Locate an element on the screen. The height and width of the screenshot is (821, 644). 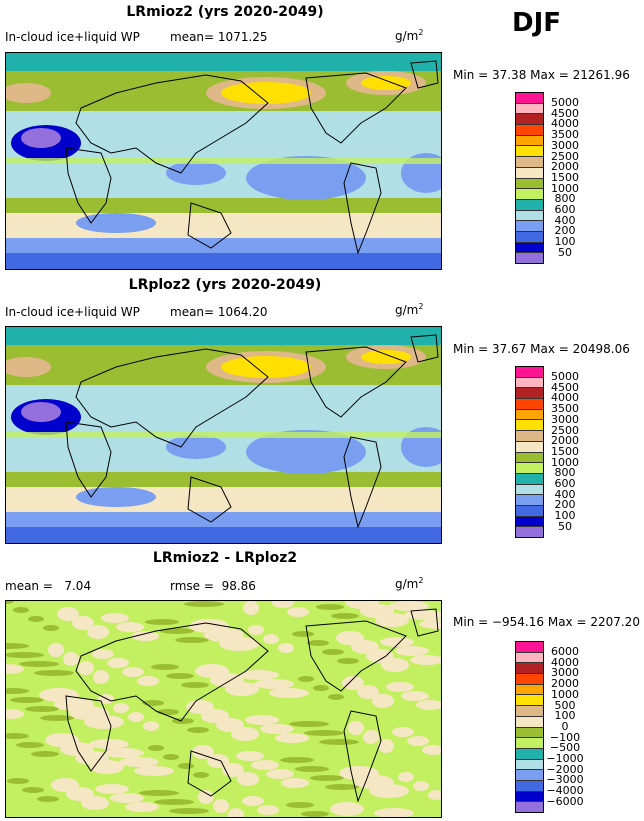
rmse-value: 98.86 is located at coordinates (238, 586).